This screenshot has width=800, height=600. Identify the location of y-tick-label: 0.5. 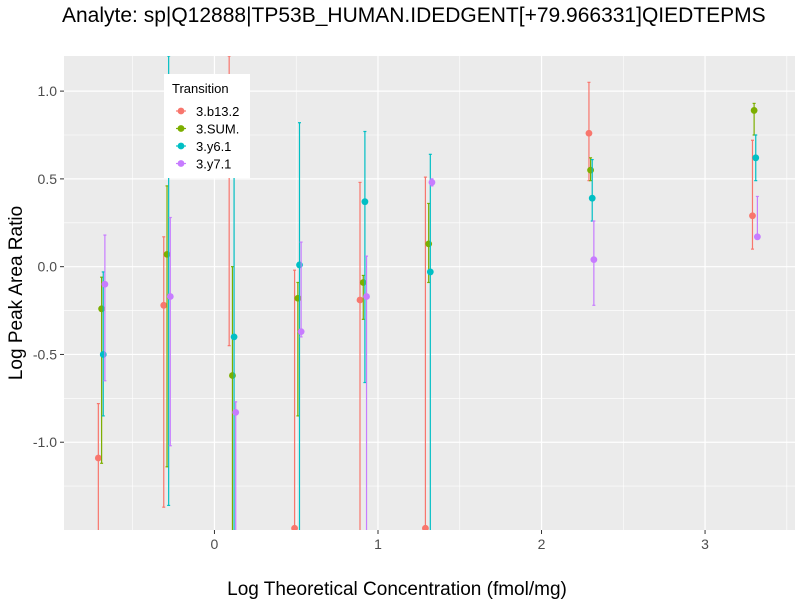
(48, 179).